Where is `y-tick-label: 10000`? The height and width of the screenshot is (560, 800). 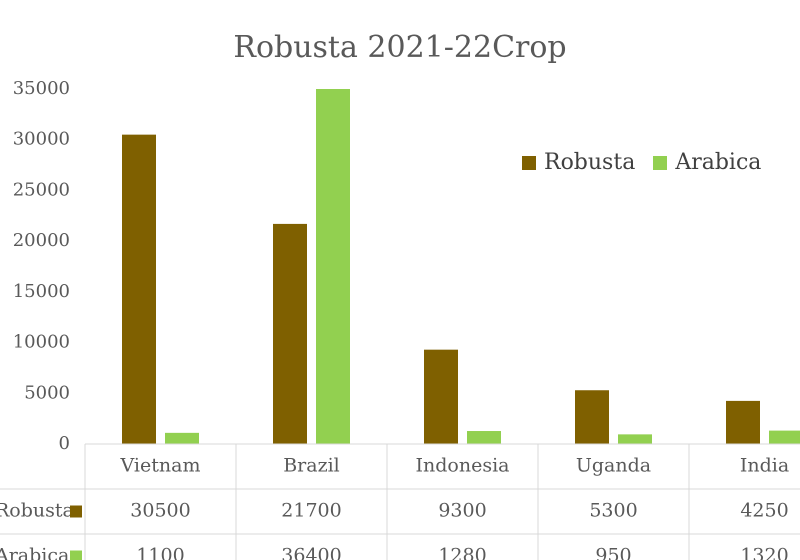 y-tick-label: 10000 is located at coordinates (41, 342).